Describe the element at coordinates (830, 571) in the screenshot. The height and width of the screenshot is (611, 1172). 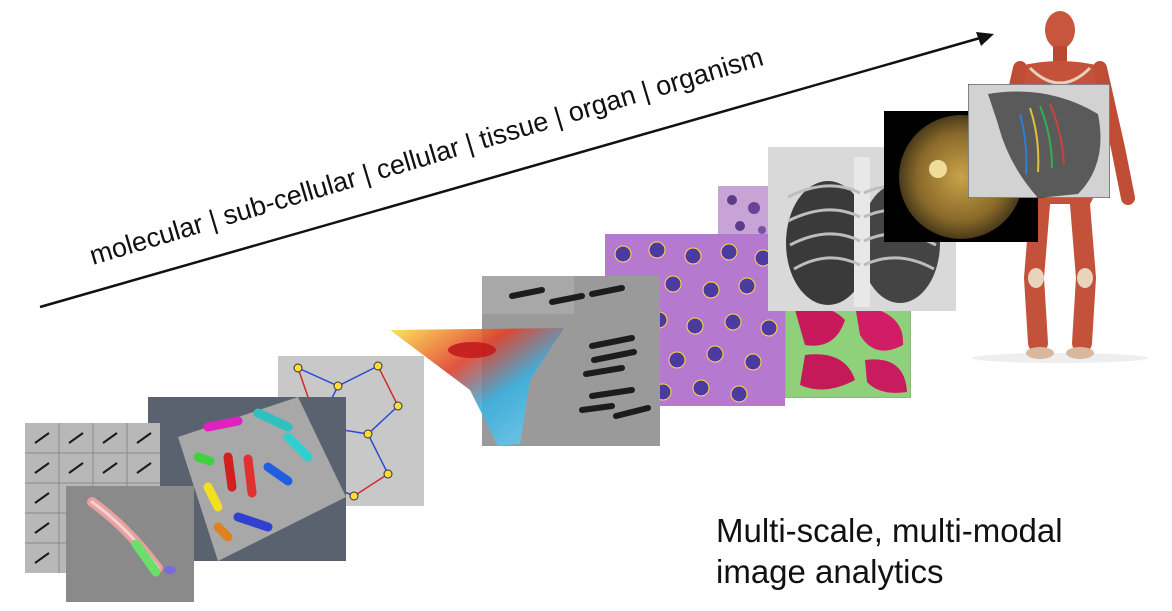
I see `caption-line2: image analytics` at that location.